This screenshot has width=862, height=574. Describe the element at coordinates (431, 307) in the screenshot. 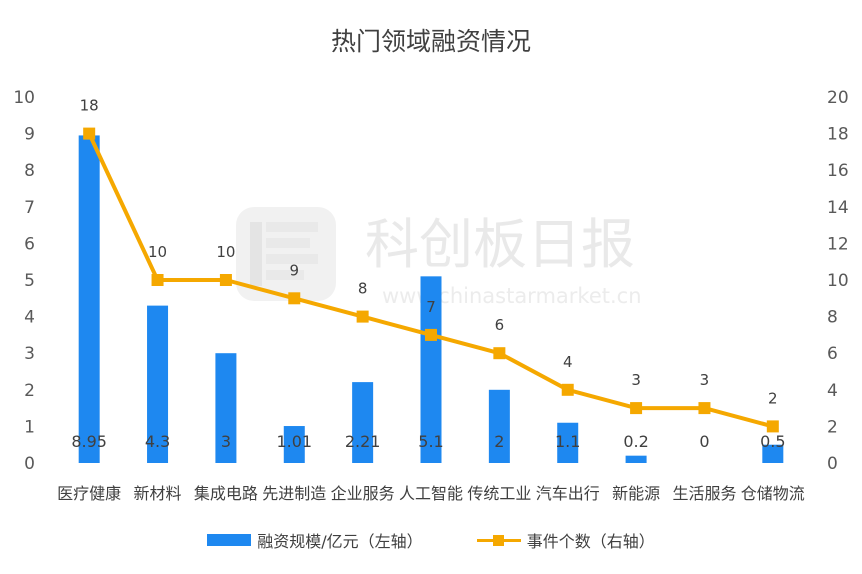

I see `line-data-label: 7` at that location.